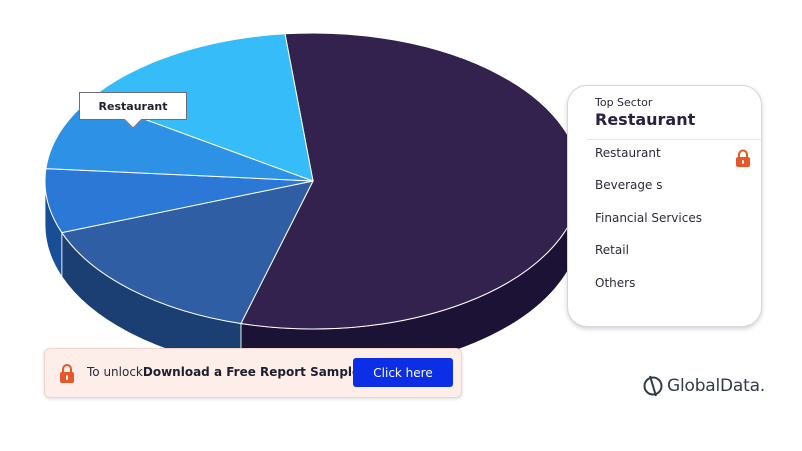 This screenshot has height=451, width=802. Describe the element at coordinates (179, 201) in the screenshot. I see `pie-slice-financial-services` at that location.